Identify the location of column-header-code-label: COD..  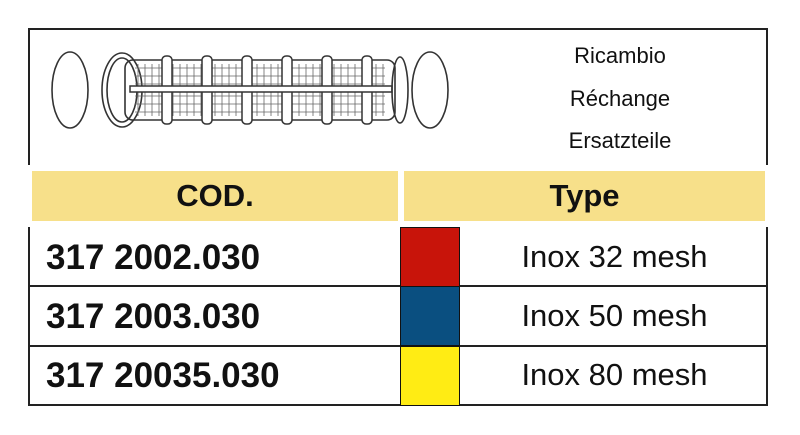
(215, 195).